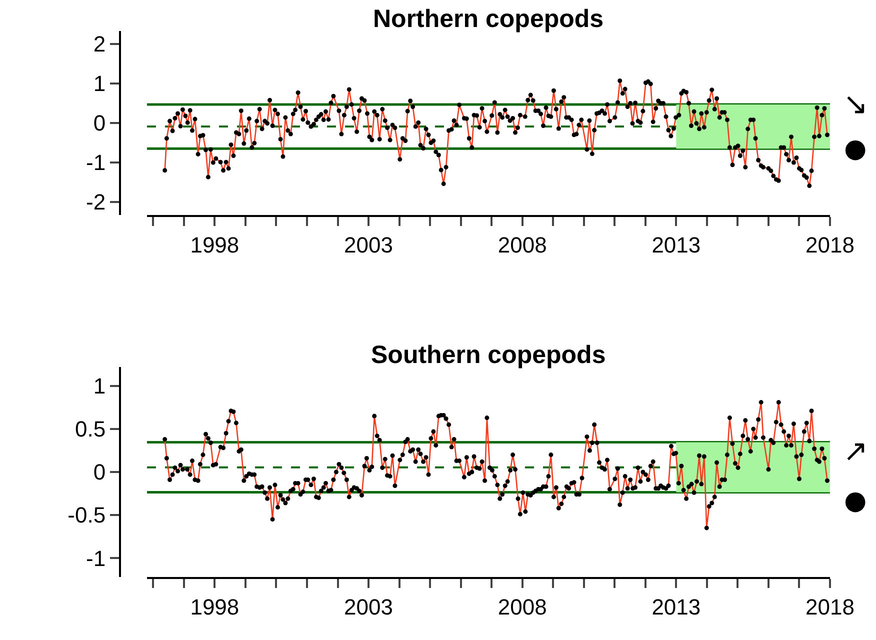  I want to click on y-tick-label: 0.5, so click(90, 429).